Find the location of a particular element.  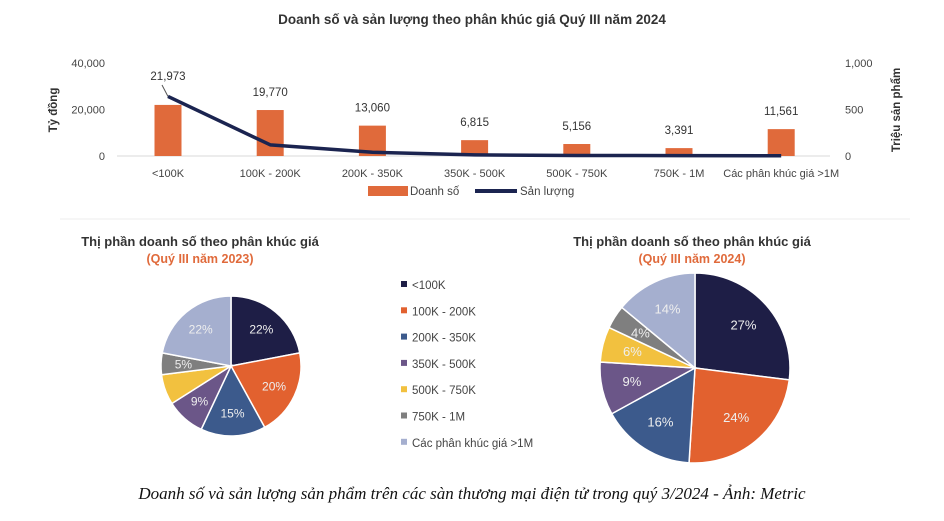

y-tick-label: 0 is located at coordinates (102, 157).